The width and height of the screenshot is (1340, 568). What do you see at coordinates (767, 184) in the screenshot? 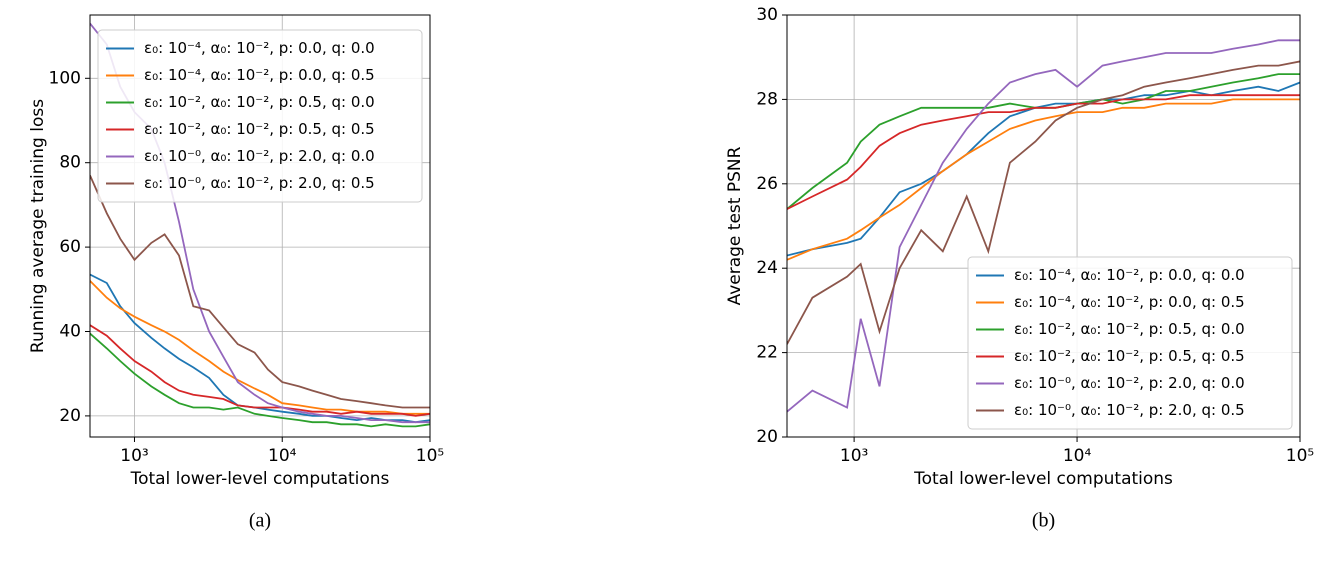
I see `y-tick-label: 26` at bounding box center [767, 184].